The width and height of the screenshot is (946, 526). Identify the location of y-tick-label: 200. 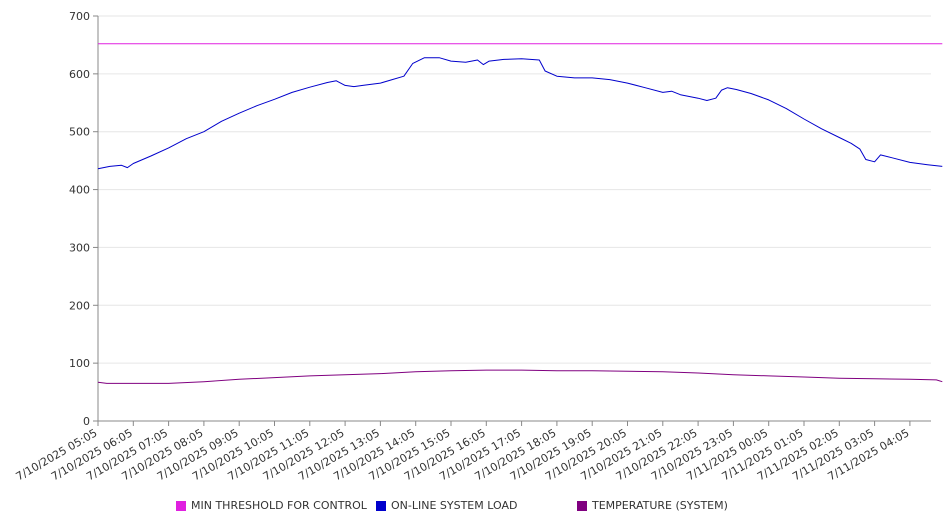
(79, 305).